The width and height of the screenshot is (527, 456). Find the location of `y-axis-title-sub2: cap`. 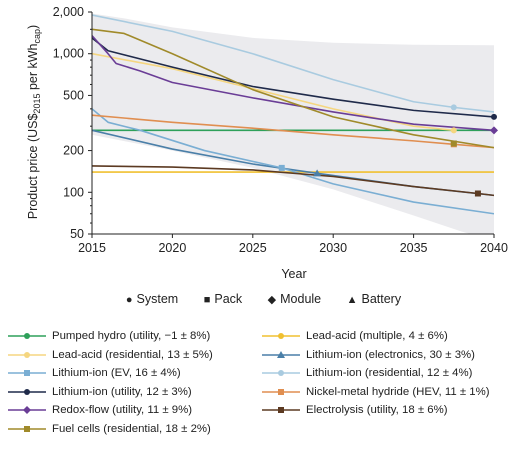

y-axis-title-sub2: cap is located at coordinates (37, 36).